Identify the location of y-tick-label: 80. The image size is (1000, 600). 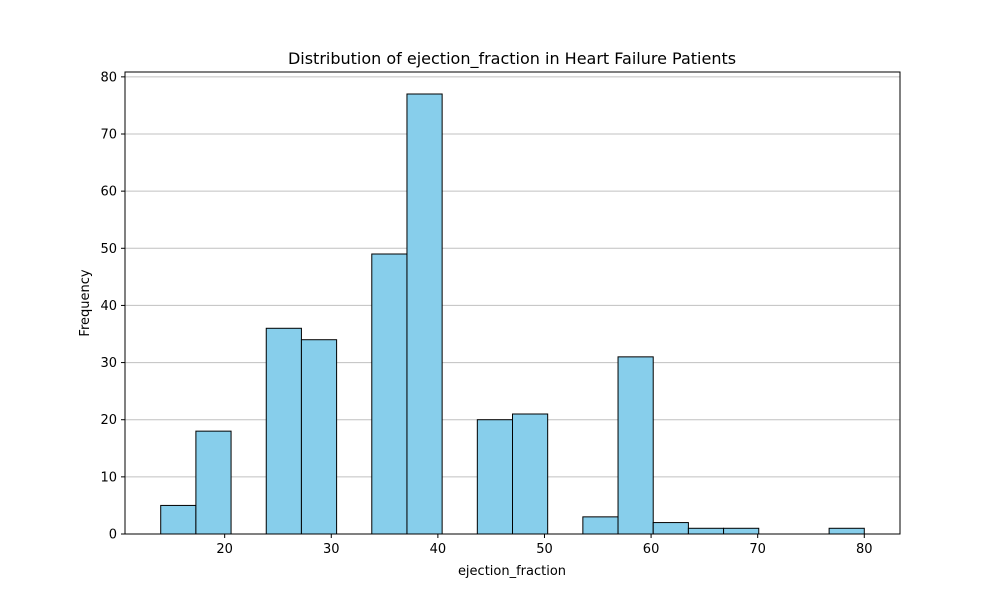
(108, 77).